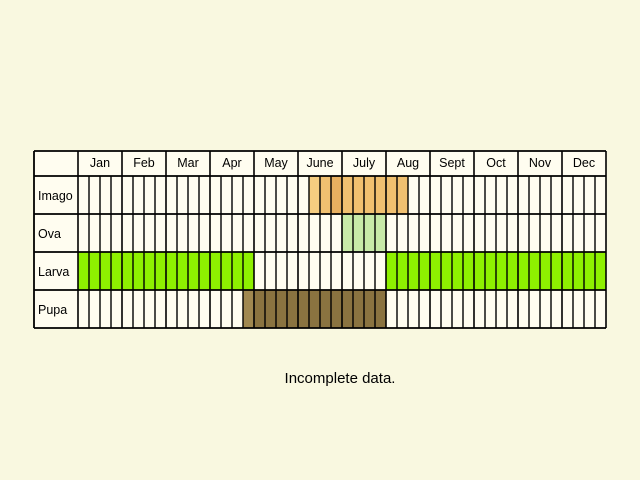  What do you see at coordinates (408, 163) in the screenshot?
I see `month-label: Aug` at bounding box center [408, 163].